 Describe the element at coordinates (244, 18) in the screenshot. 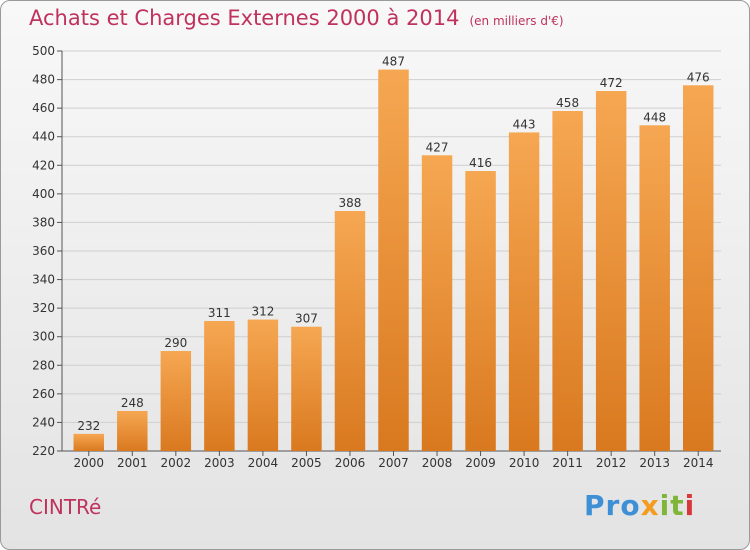

I see `chart-title-text: Achats et Charges Externes 2000 à 2014` at that location.